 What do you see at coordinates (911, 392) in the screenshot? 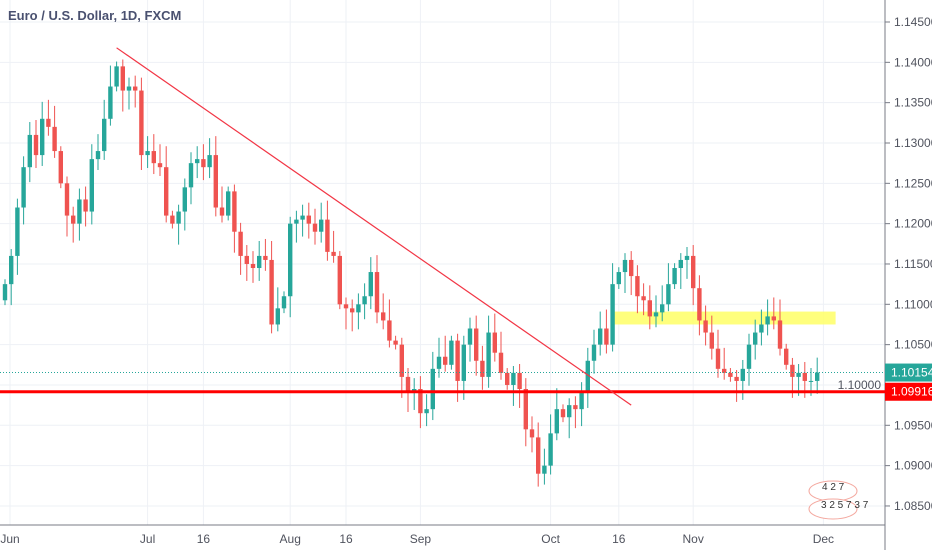
I see `hline-price-label: 1.09916` at bounding box center [911, 392].